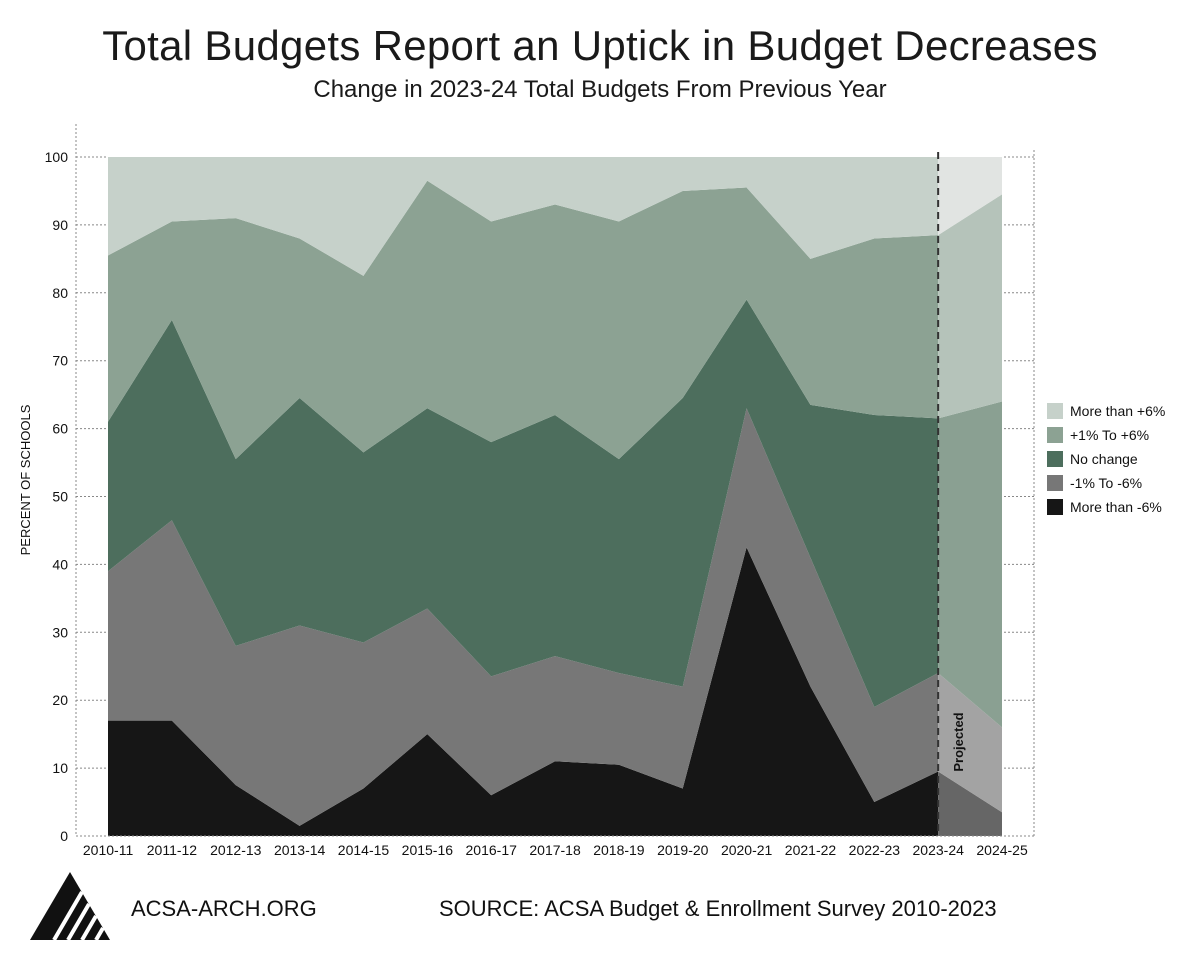 The height and width of the screenshot is (960, 1200). Describe the element at coordinates (57, 157) in the screenshot. I see `y-tick-label: 100` at that location.